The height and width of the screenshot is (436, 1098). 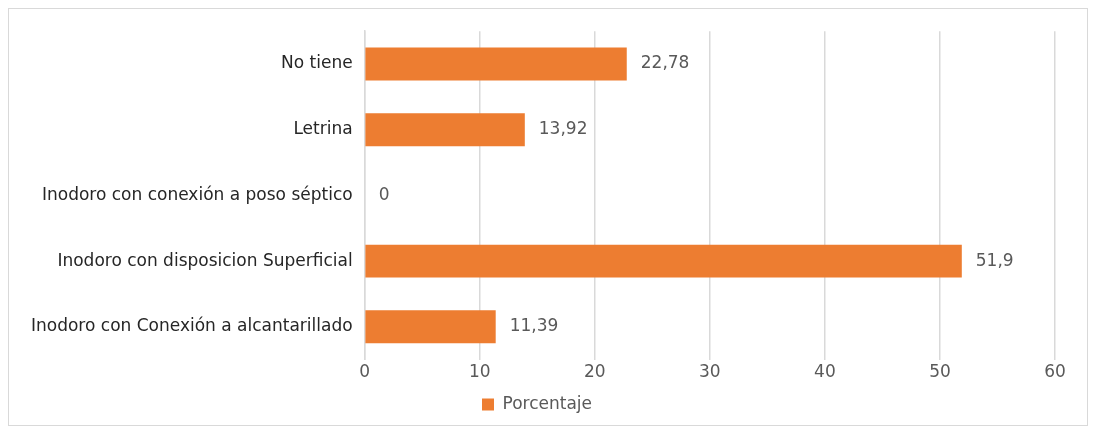 What do you see at coordinates (594, 371) in the screenshot?
I see `x-tick-label: 20` at bounding box center [594, 371].